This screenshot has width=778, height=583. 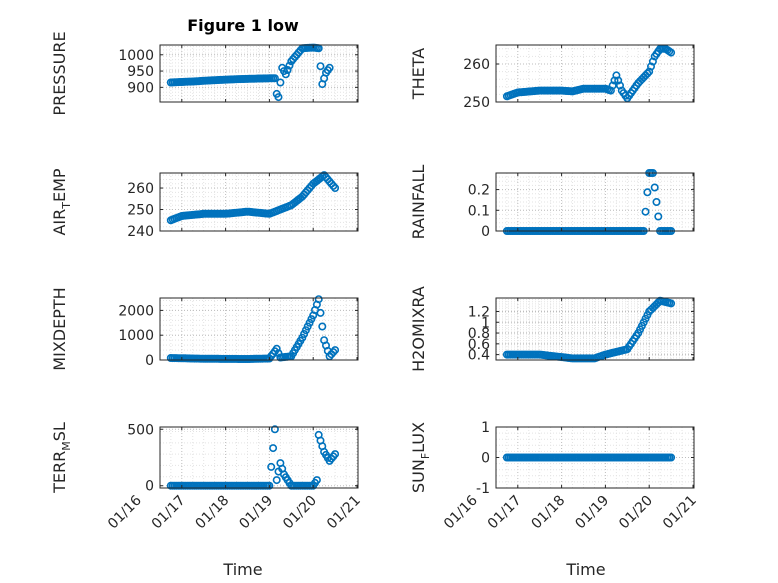 I want to click on y-axis-label: THETA, so click(x=418, y=74).